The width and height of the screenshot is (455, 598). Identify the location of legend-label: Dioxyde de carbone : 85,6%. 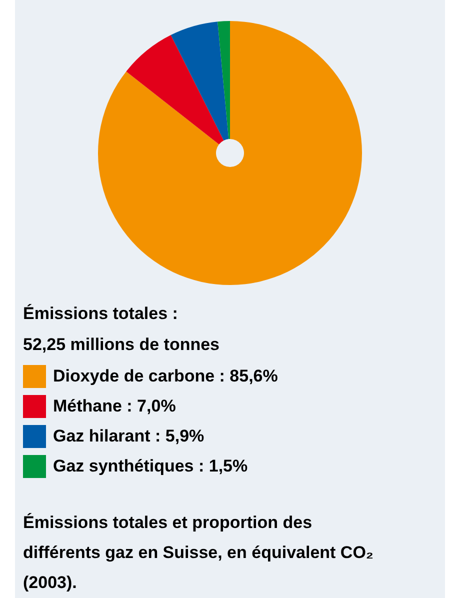
(165, 376).